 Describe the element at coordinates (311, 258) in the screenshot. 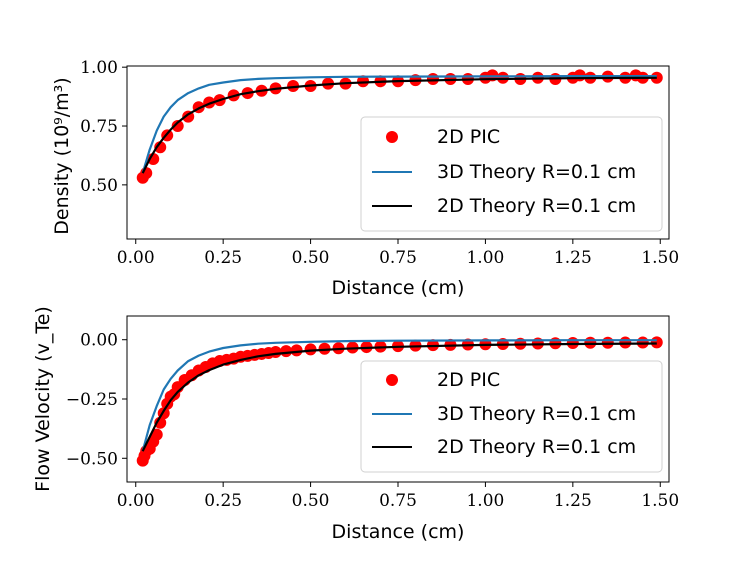

I see `density-x-tick-label: 0.50` at that location.